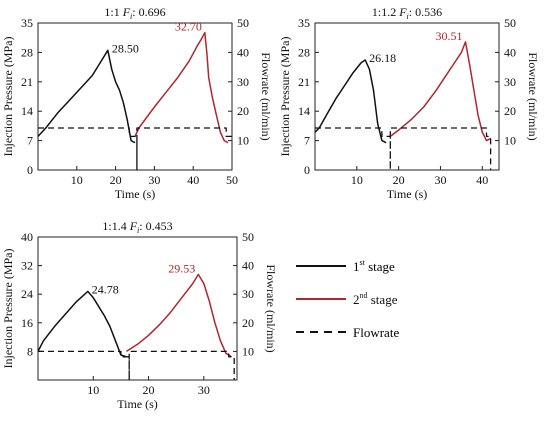 This screenshot has width=550, height=423. I want to click on y-tick-label: 40, so click(27, 237).